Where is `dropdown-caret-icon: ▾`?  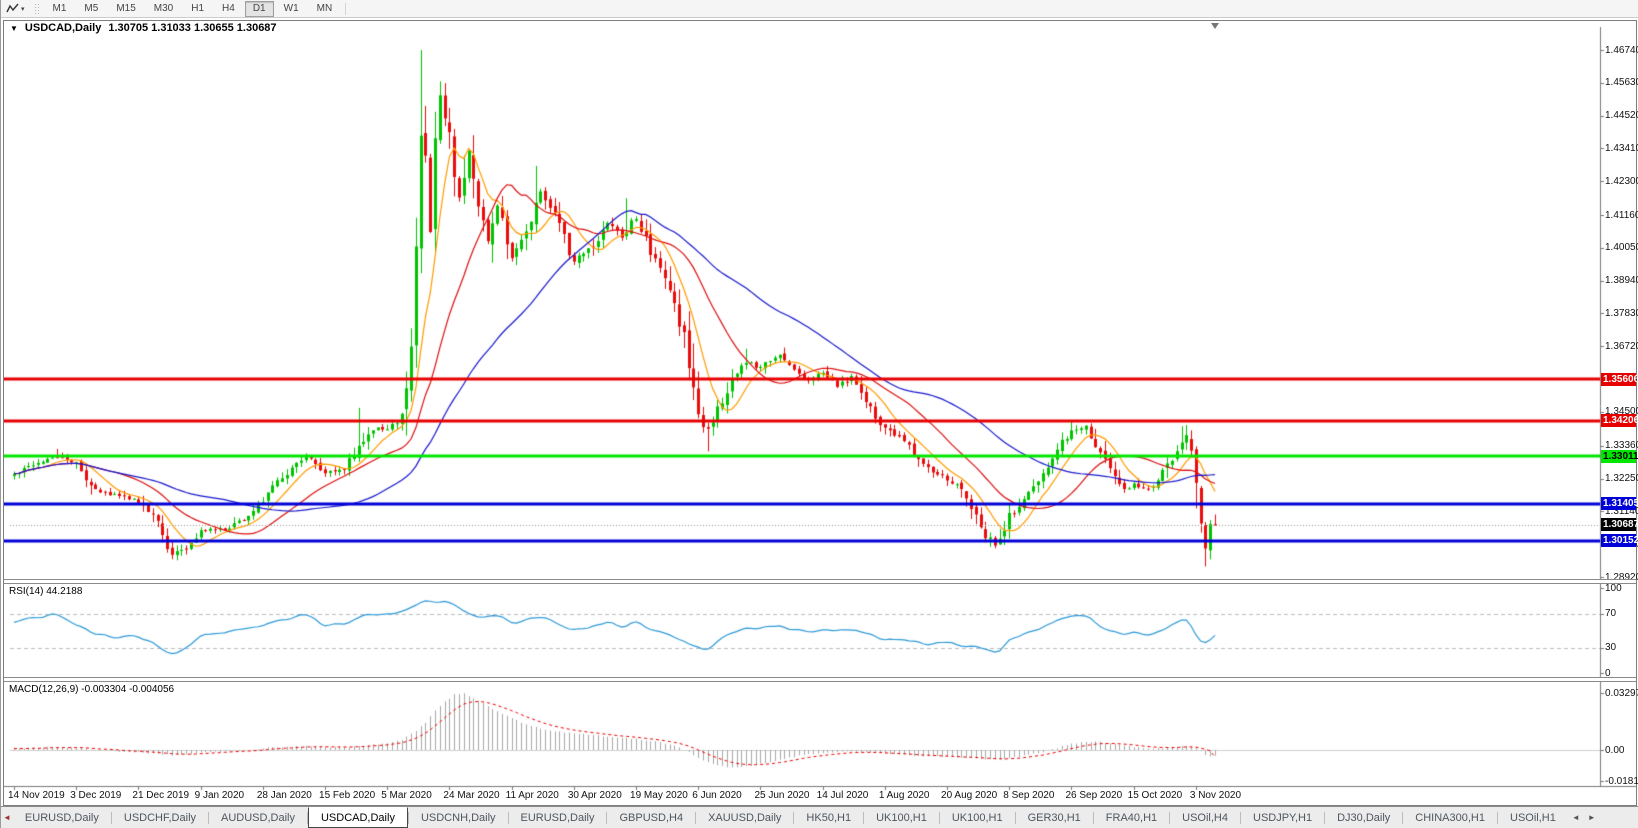
dropdown-caret-icon: ▾ is located at coordinates (23, 9).